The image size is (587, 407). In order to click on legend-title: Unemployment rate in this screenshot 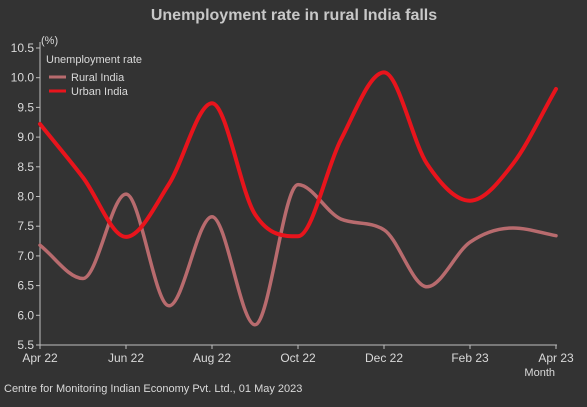, I will do `click(94, 60)`.